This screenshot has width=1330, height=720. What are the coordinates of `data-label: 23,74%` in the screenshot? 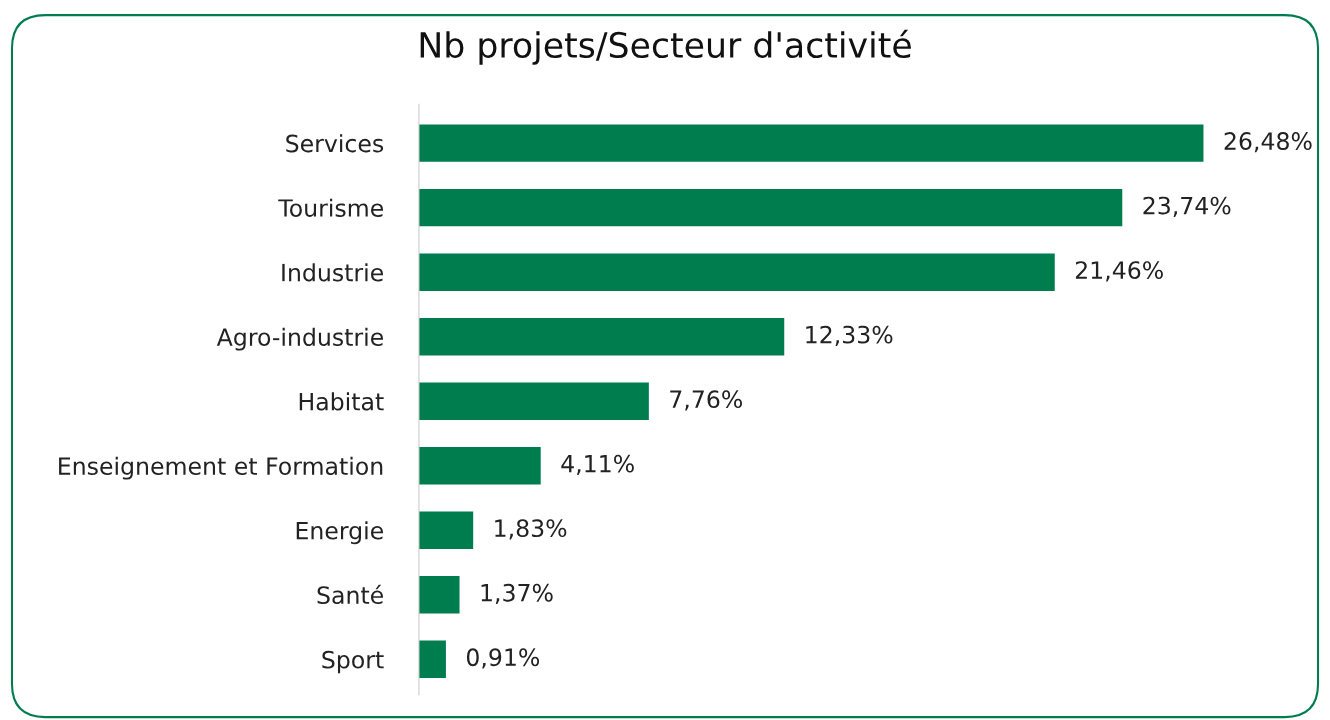 It's located at (1187, 206).